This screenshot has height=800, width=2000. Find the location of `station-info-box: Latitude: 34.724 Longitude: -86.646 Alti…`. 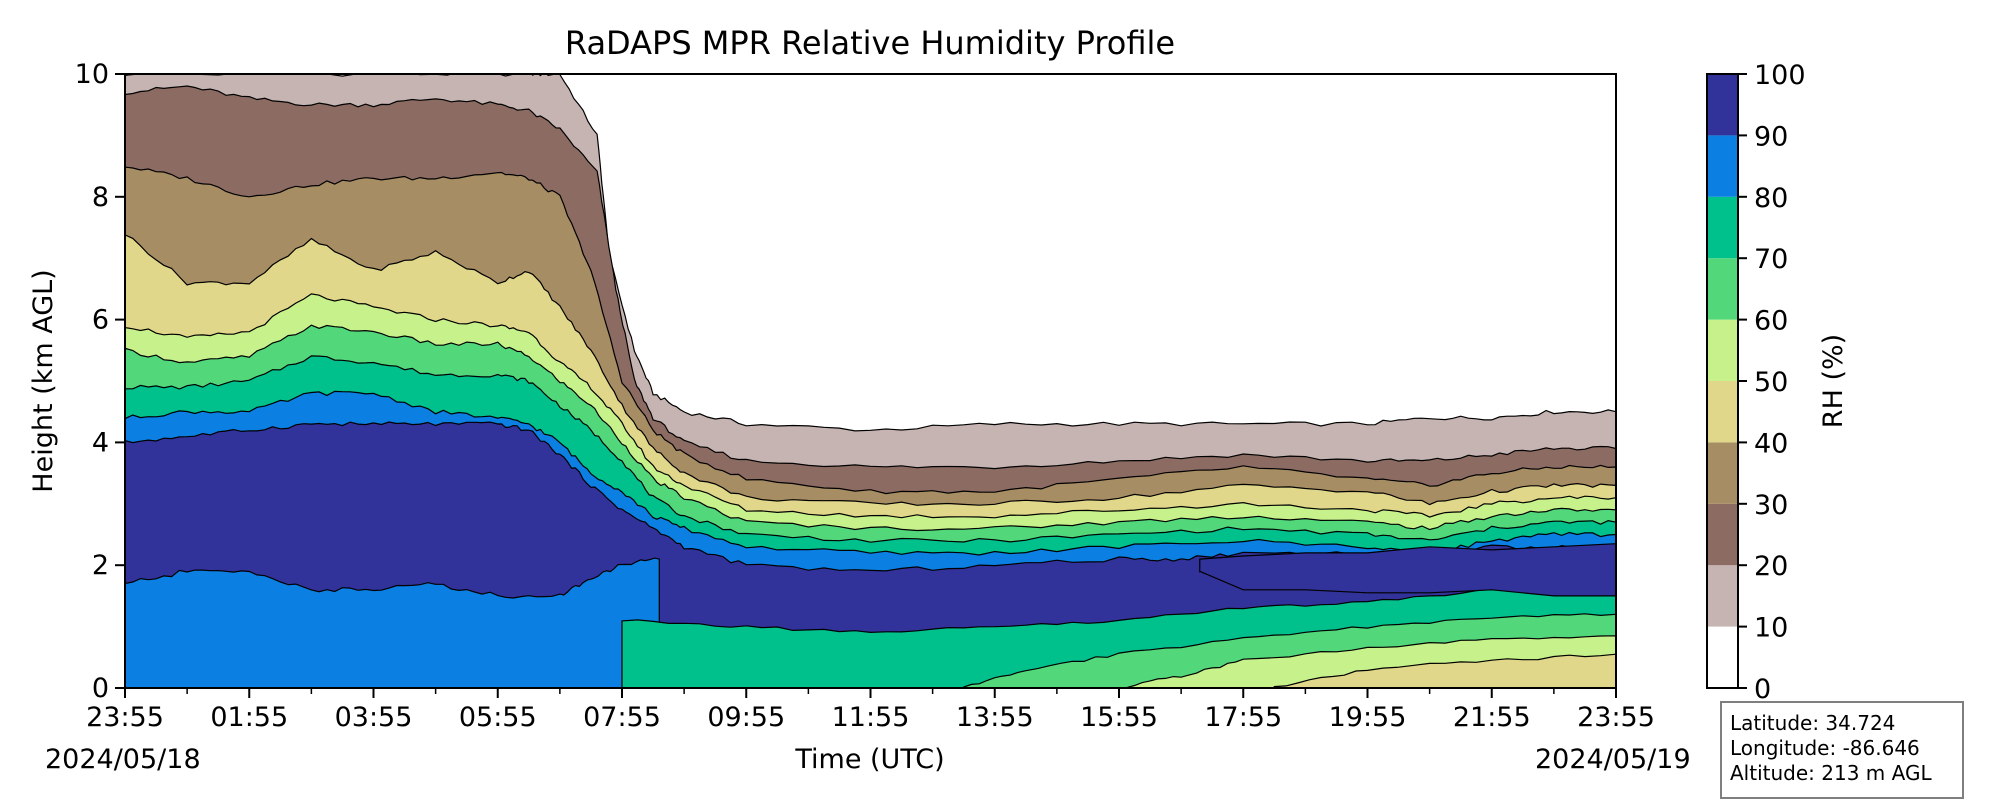

station-info-box: Latitude: 34.724 Longitude: -86.646 Alti… is located at coordinates (1842, 750).